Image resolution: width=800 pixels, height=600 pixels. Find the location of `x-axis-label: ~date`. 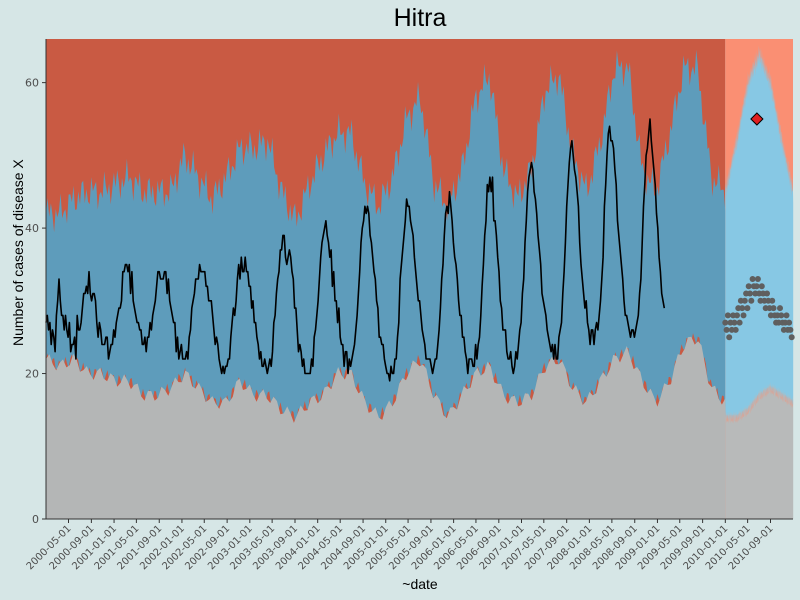

x-axis-label: ~date is located at coordinates (420, 584).